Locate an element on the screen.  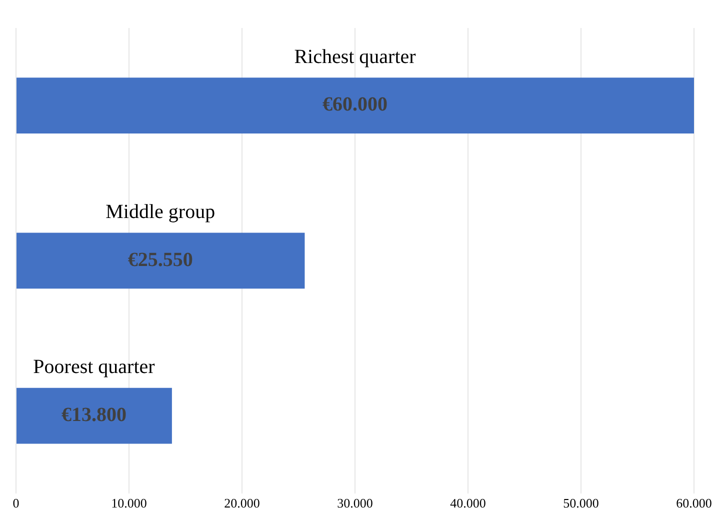
data-label: €13.800 is located at coordinates (93, 415).